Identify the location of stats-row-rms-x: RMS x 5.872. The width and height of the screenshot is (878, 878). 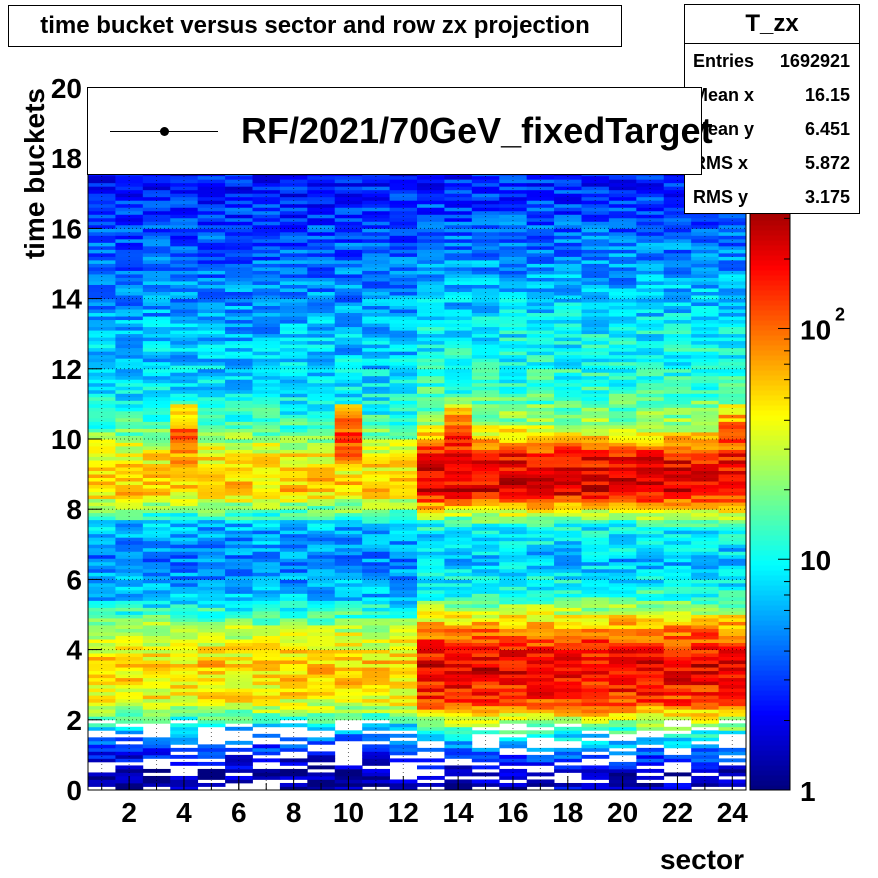
(772, 163).